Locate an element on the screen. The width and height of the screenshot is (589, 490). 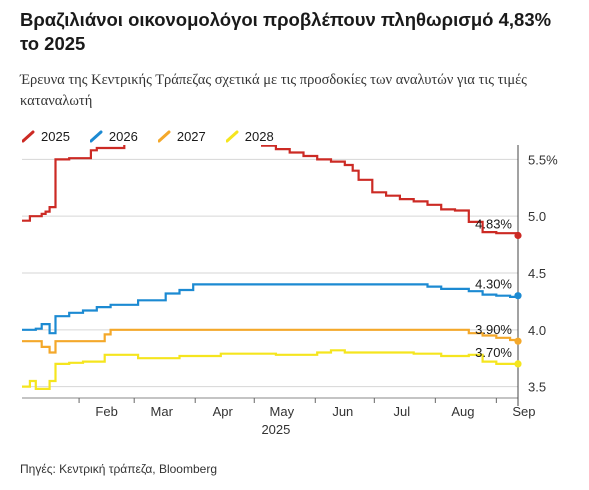
x-tick-label: Jul is located at coordinates (402, 411).